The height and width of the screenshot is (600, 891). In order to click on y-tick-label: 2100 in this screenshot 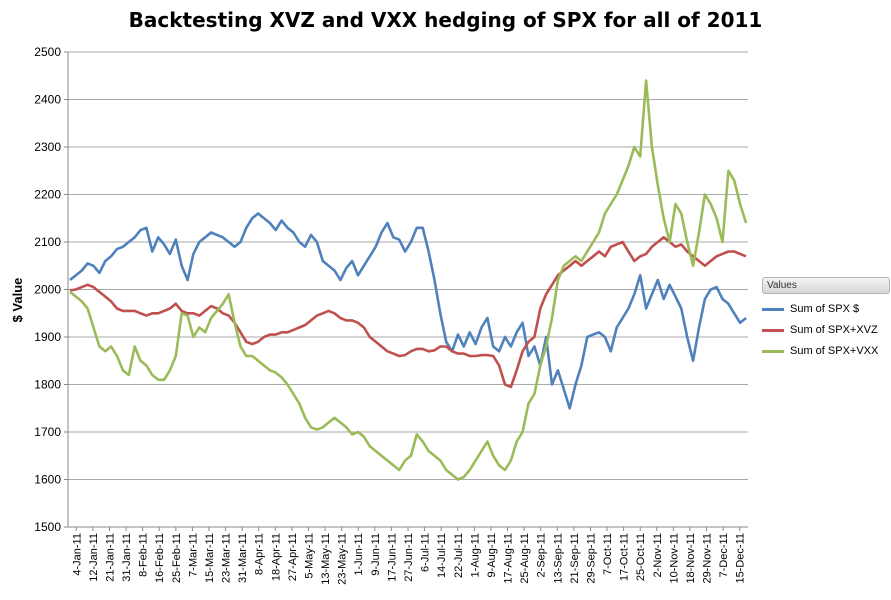, I will do `click(47, 242)`.